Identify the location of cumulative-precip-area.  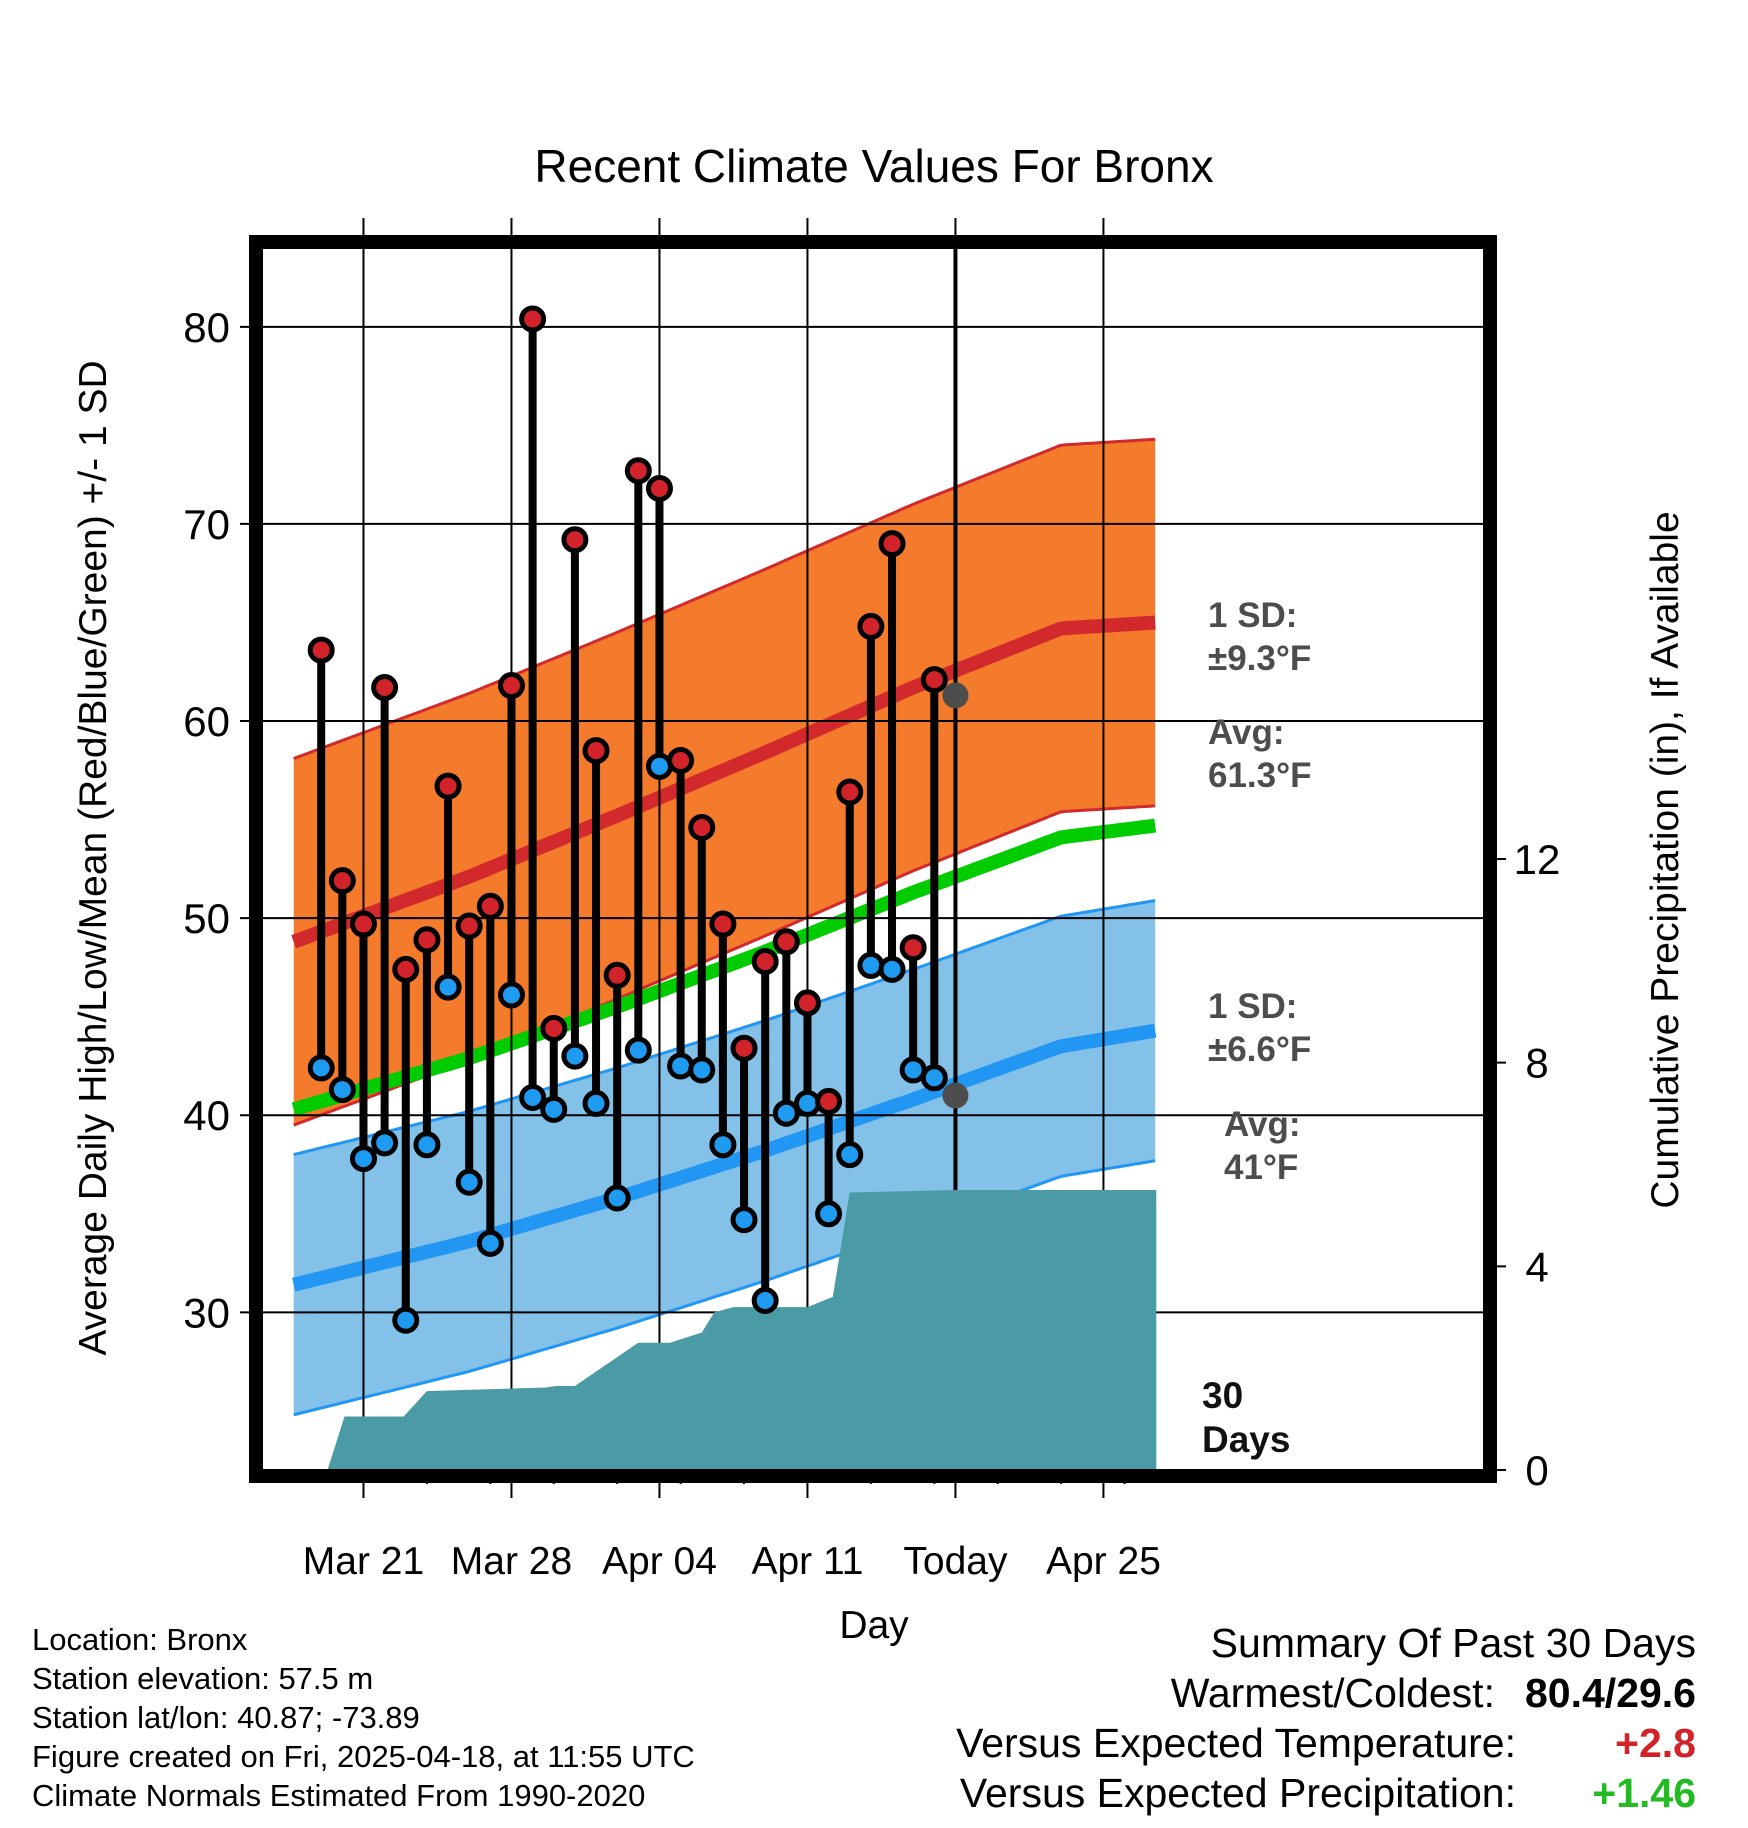
(742, 1330).